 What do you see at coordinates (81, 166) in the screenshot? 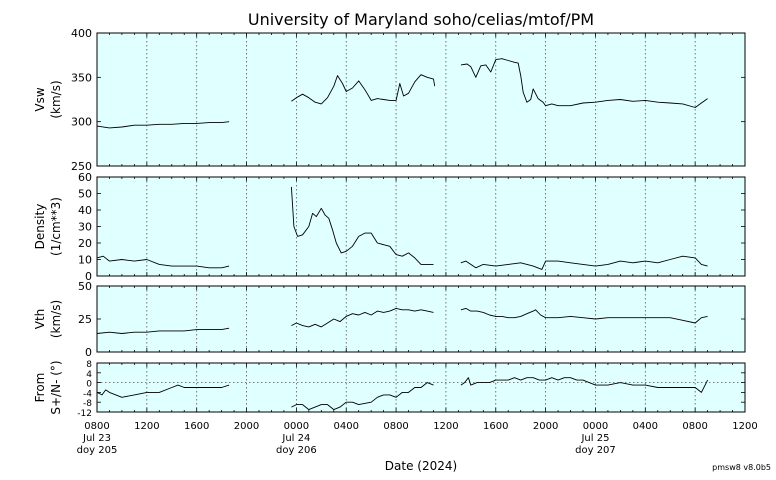
I see `y-tick-label: 250` at bounding box center [81, 166].